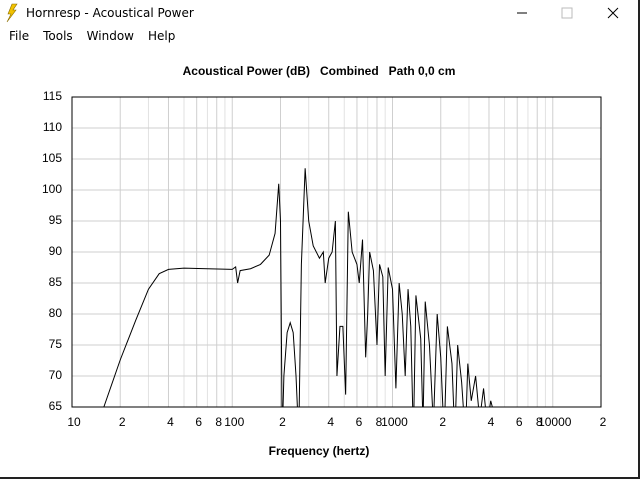 This screenshot has height=479, width=640. Describe the element at coordinates (52, 189) in the screenshot. I see `y-tick-label: 100` at that location.